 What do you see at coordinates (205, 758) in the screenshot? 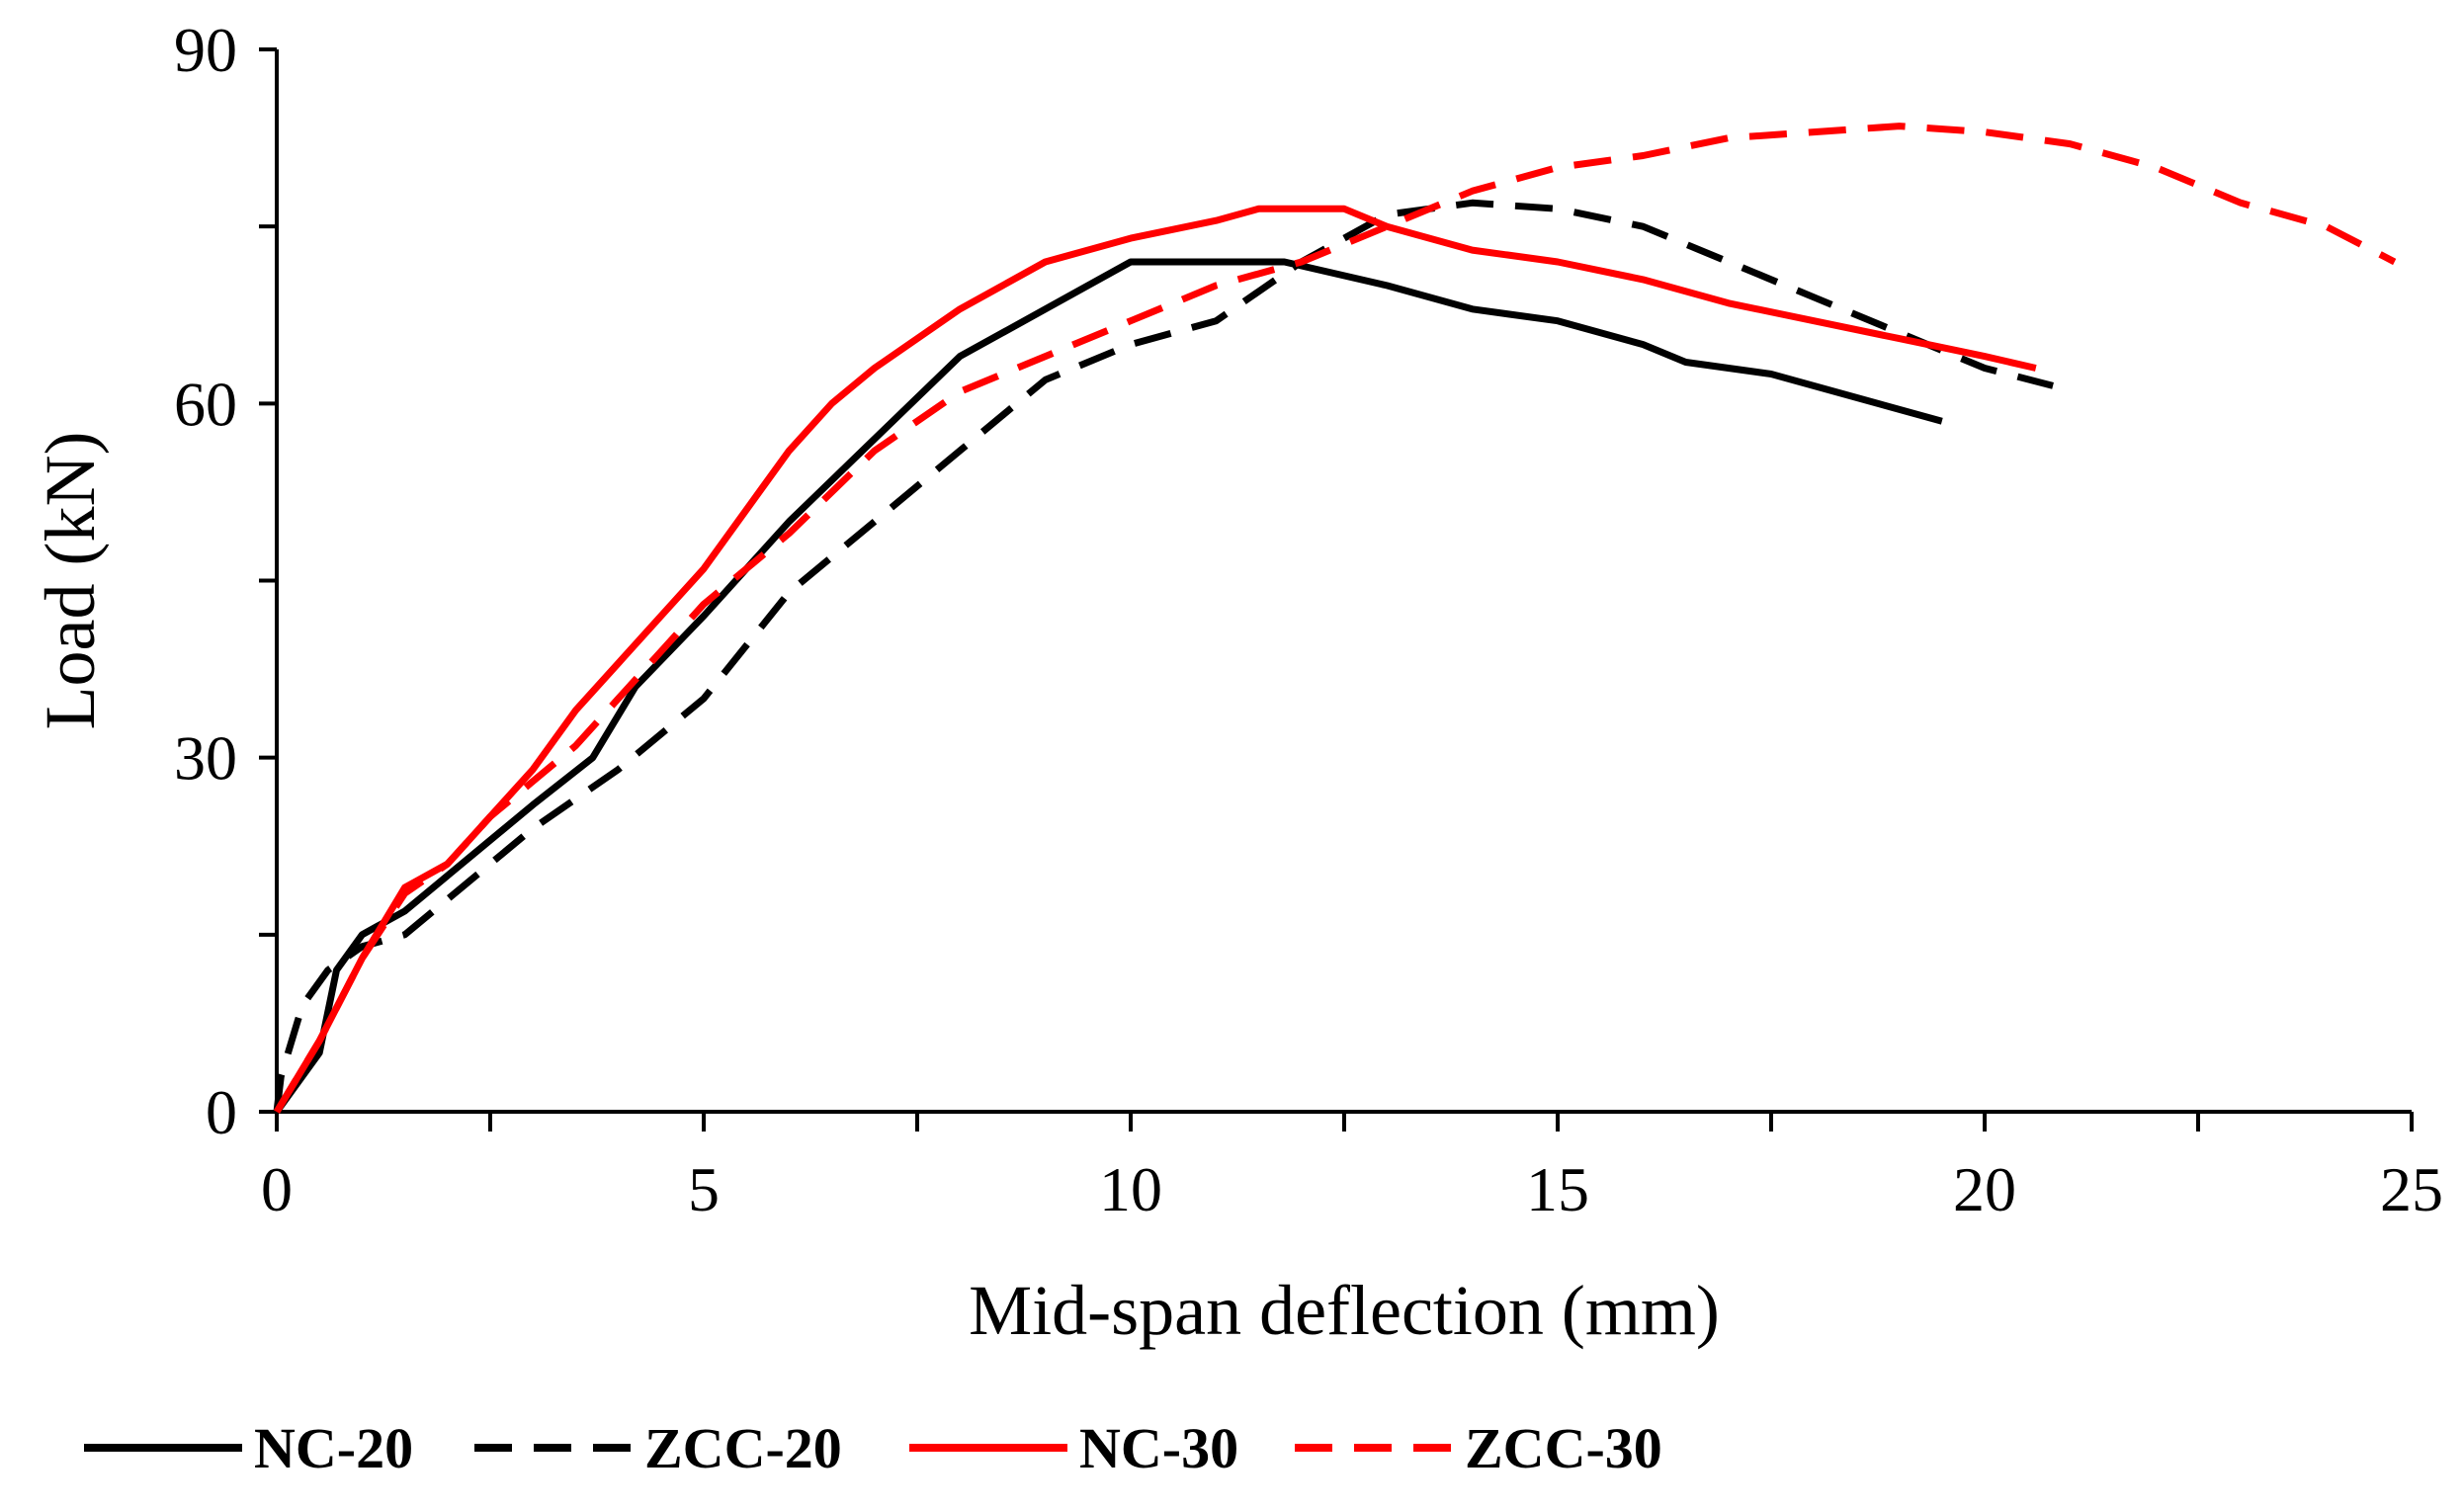
I see `y-tick-label: 30` at bounding box center [205, 758].